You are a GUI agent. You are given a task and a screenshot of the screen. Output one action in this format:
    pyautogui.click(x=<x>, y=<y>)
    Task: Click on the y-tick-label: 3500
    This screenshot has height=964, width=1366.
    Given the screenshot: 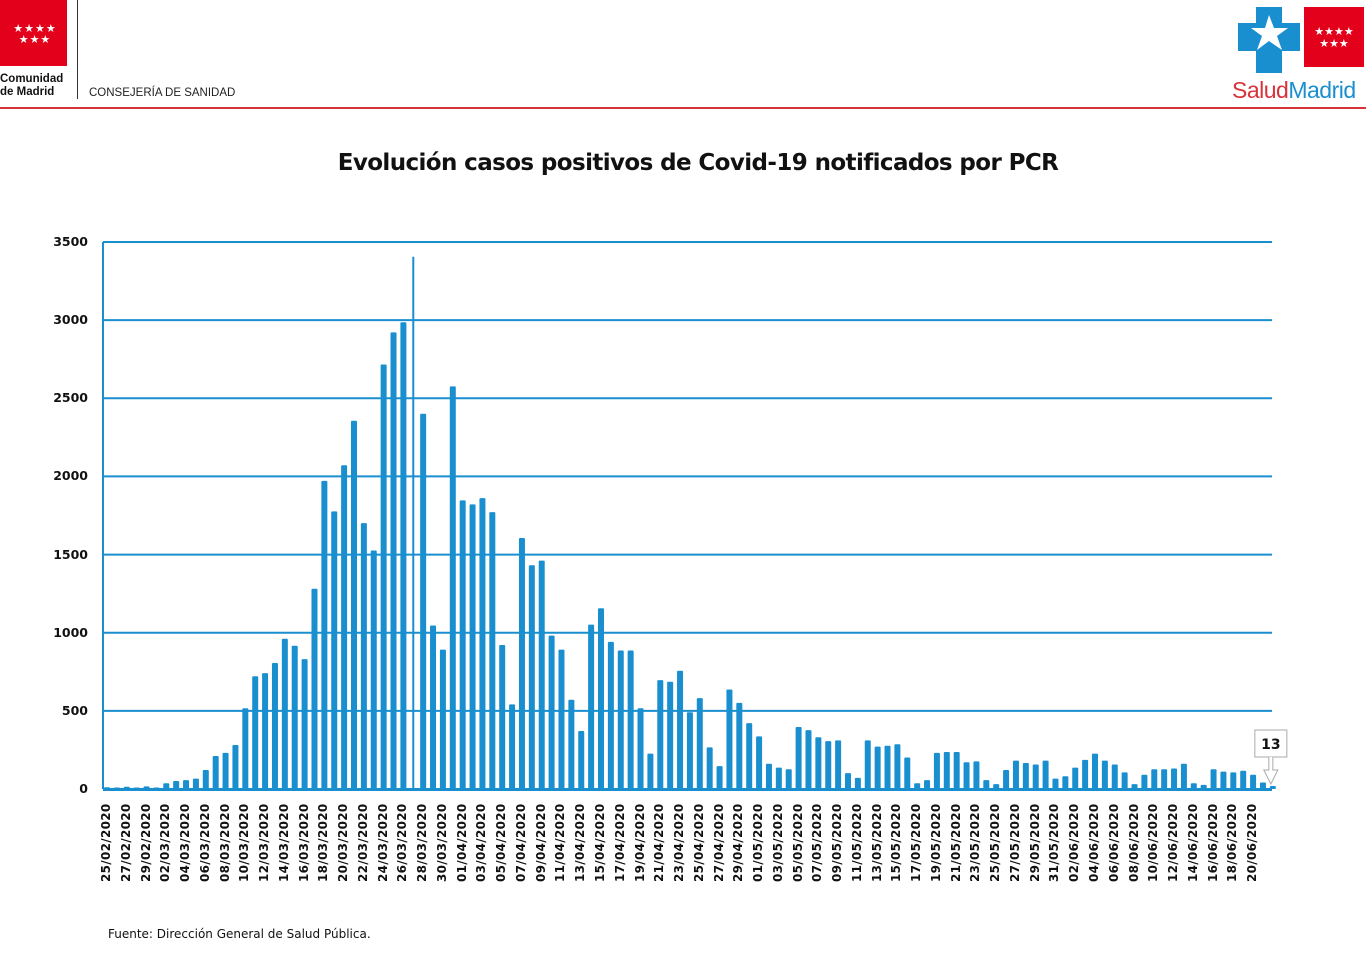 What is the action you would take?
    pyautogui.click(x=70, y=241)
    